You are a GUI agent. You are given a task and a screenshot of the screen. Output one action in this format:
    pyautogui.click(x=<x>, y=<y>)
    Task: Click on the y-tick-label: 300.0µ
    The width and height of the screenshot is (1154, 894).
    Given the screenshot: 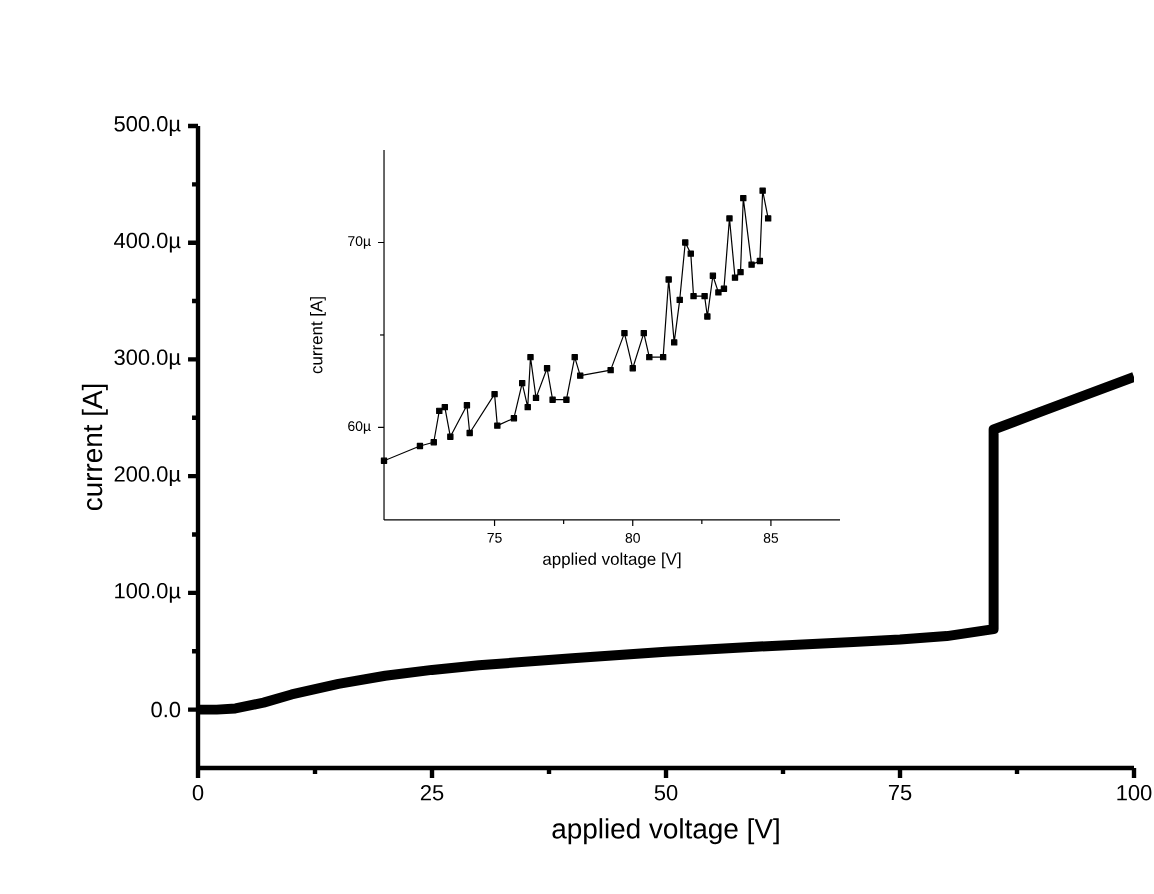 What is the action you would take?
    pyautogui.click(x=147, y=359)
    